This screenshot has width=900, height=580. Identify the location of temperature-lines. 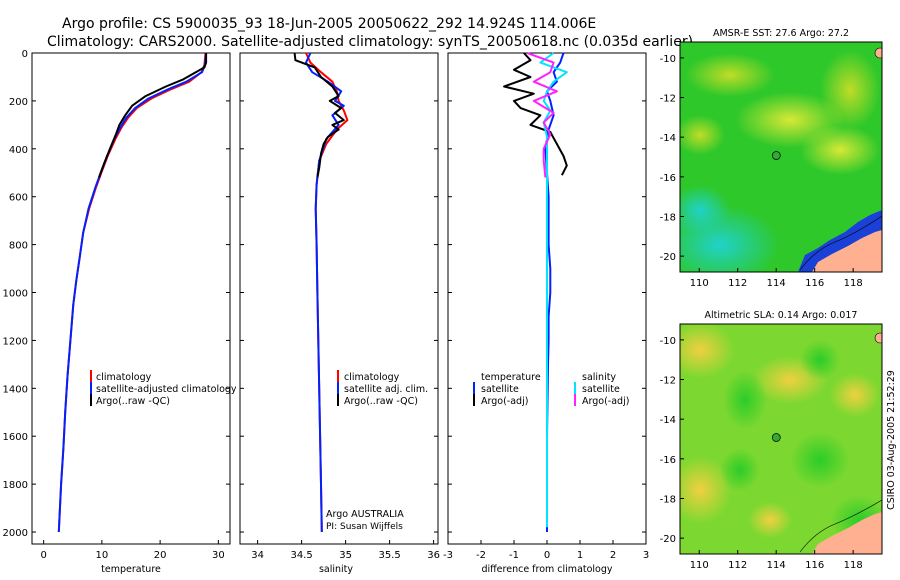
(132, 292).